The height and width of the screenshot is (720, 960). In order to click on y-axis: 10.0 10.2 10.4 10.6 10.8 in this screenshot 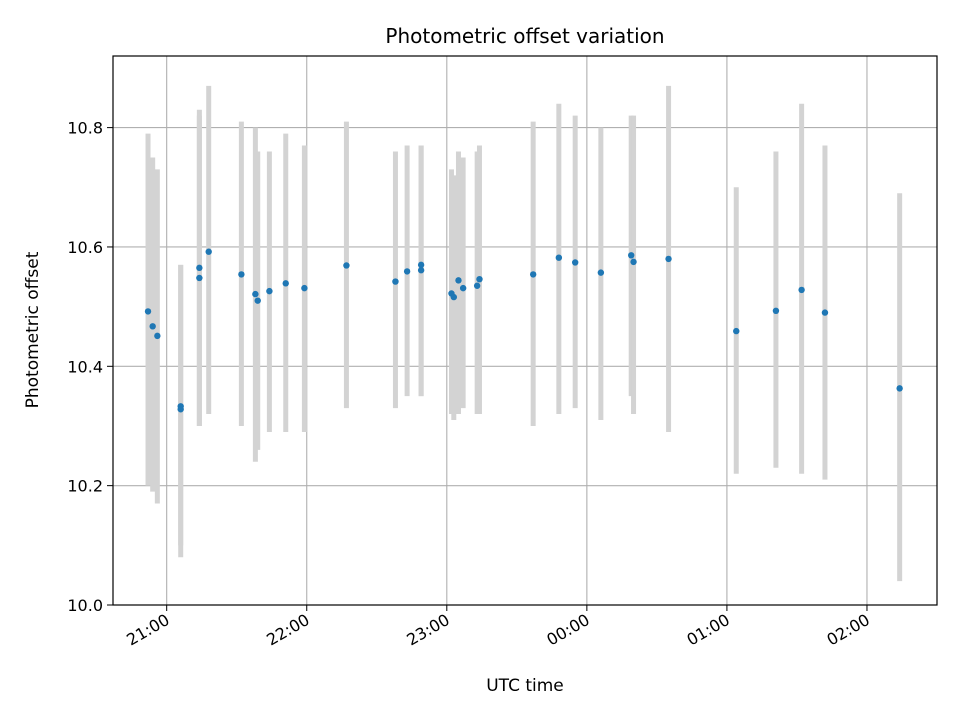, I will do `click(90, 367)`.